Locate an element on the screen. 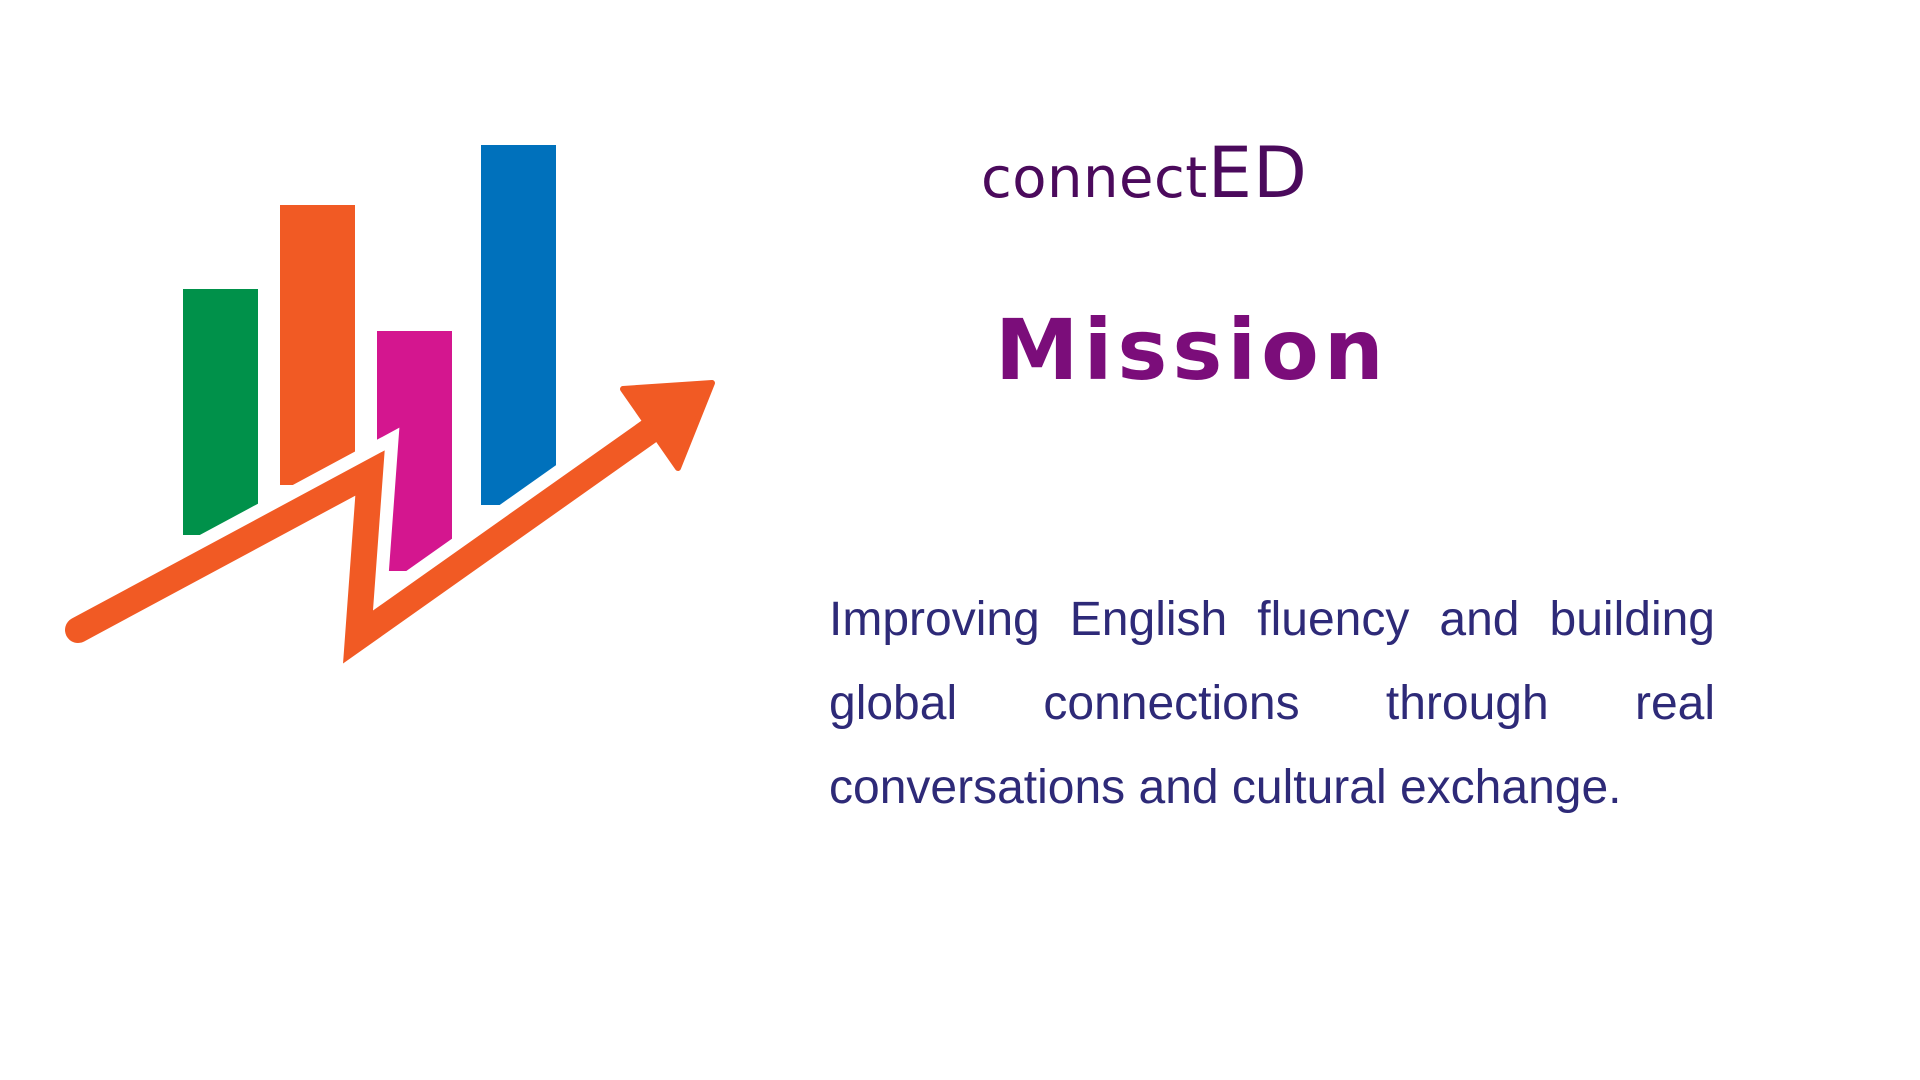 Image resolution: width=1920 pixels, height=1080 pixels. connected-logo: connectED is located at coordinates (1144, 173).